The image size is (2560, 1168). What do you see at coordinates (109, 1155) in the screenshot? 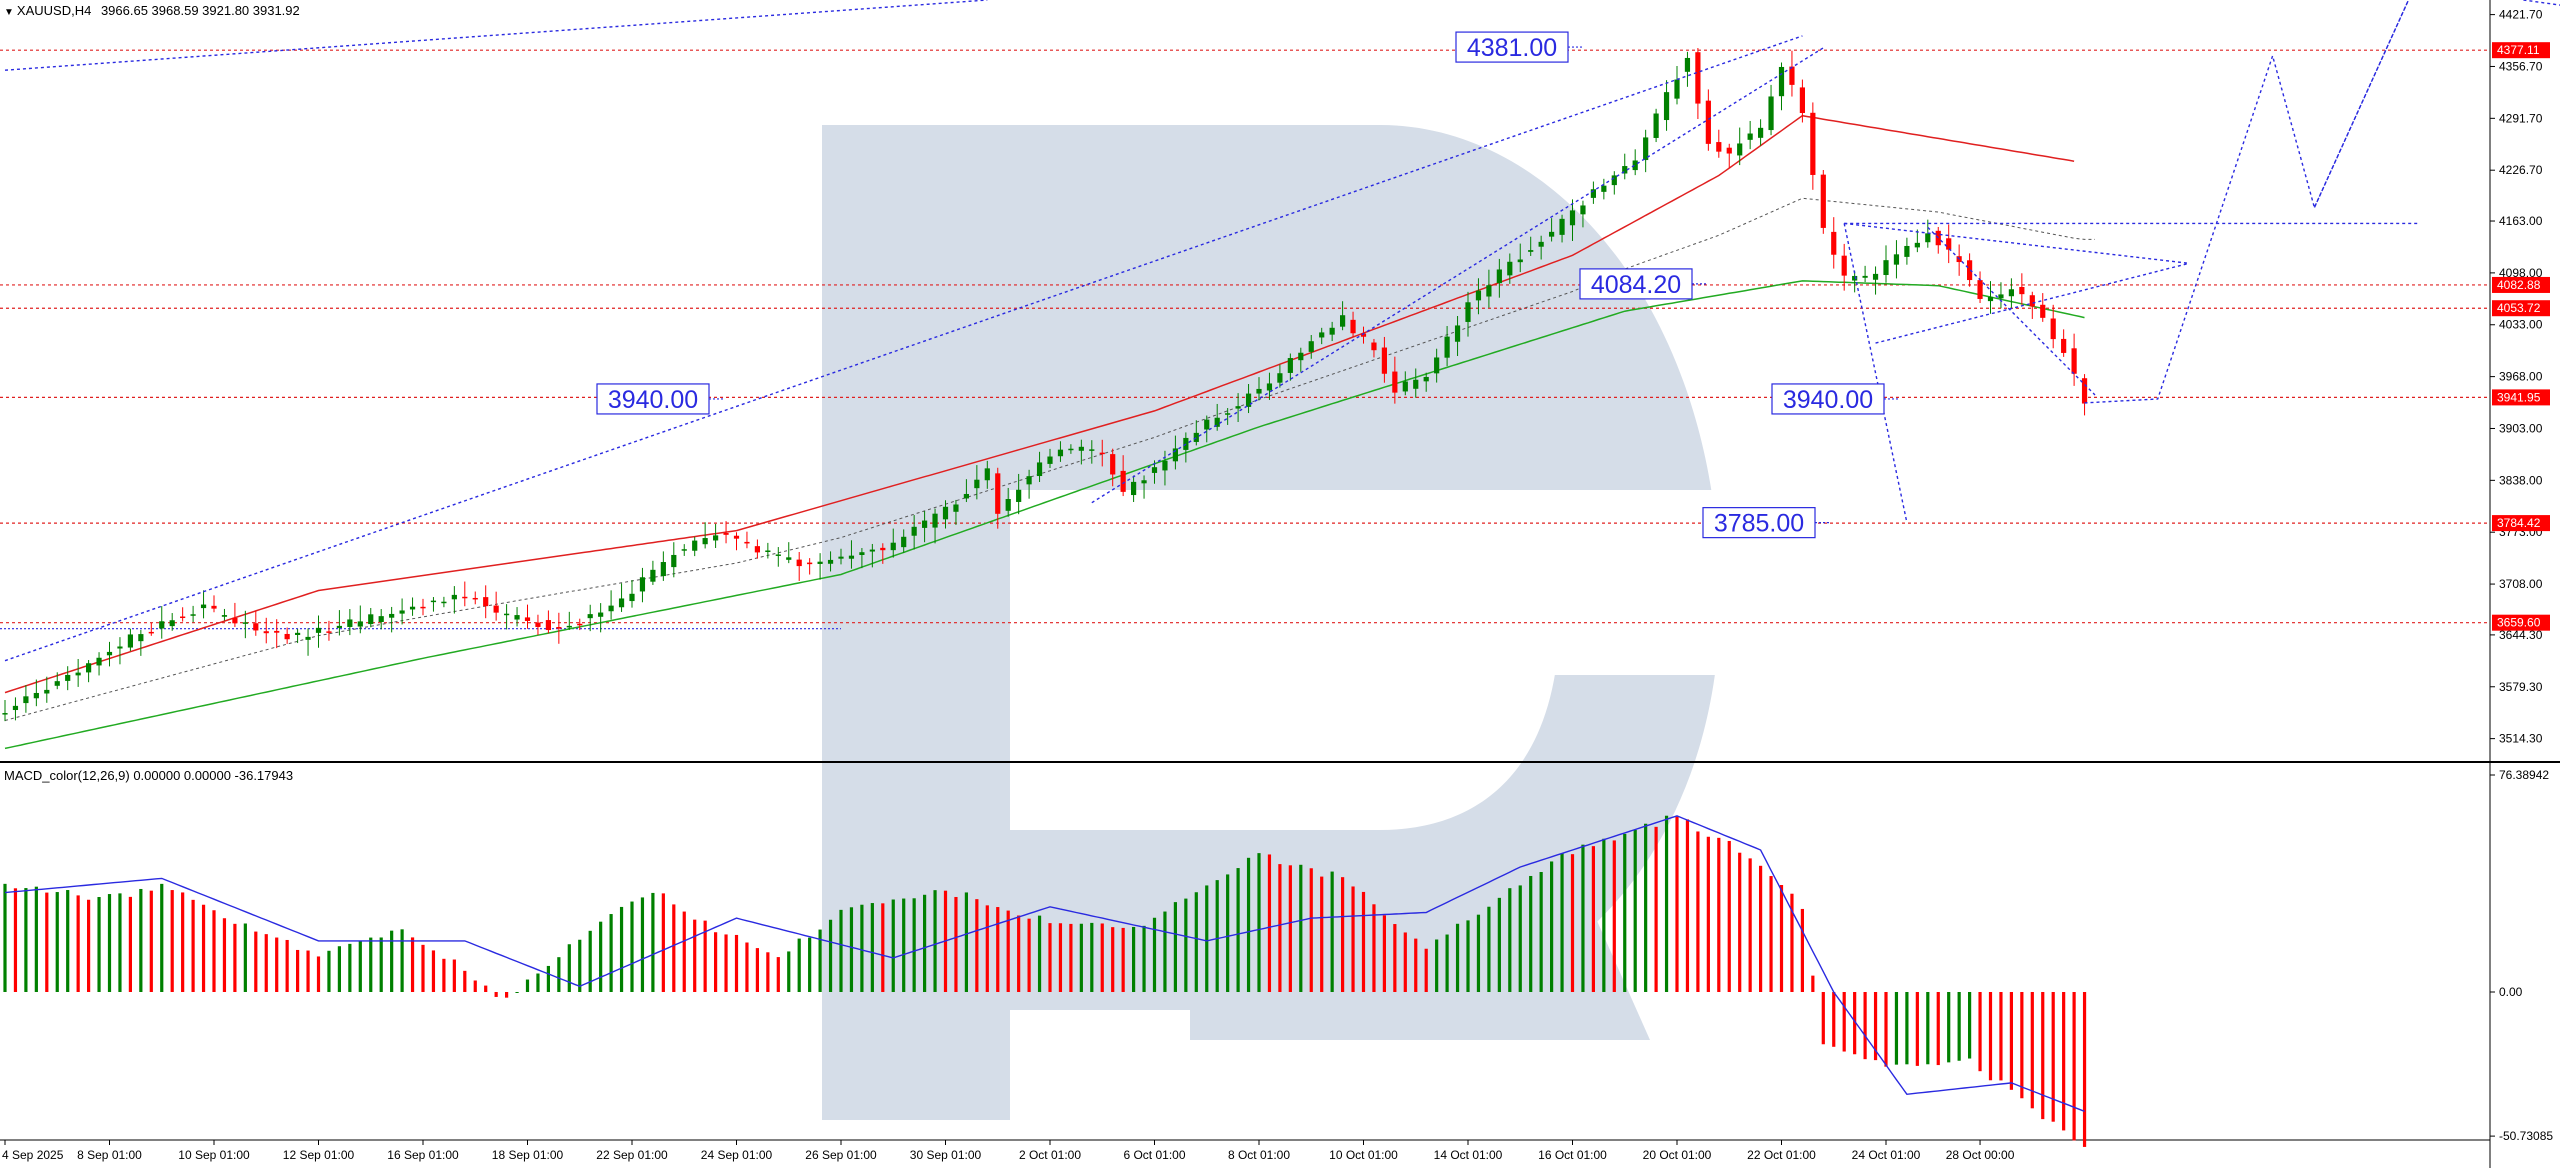
I see `x-tick-label: 8 Sep 01:00` at bounding box center [109, 1155].